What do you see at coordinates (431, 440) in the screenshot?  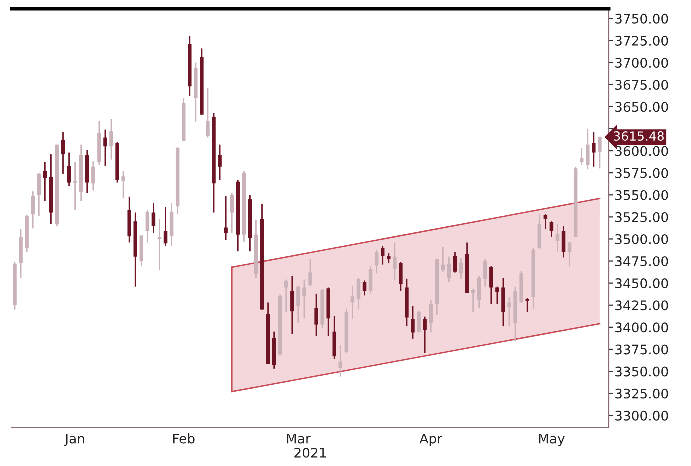 I see `x-tick-label: Apr` at bounding box center [431, 440].